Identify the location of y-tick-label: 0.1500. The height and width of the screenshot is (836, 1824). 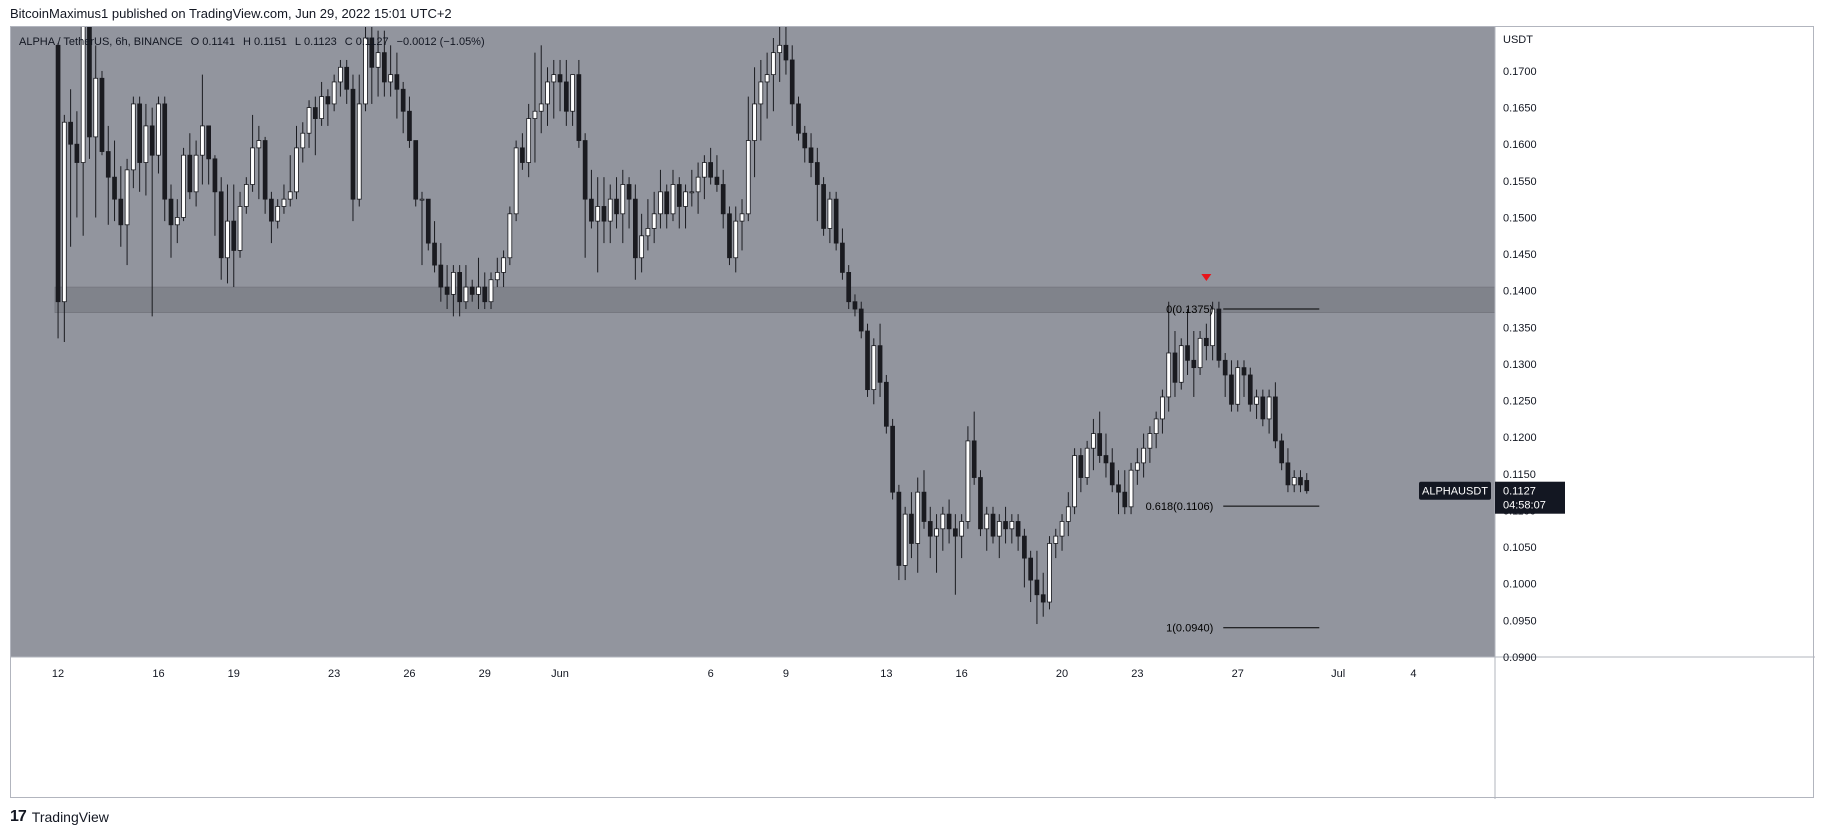
(1520, 218).